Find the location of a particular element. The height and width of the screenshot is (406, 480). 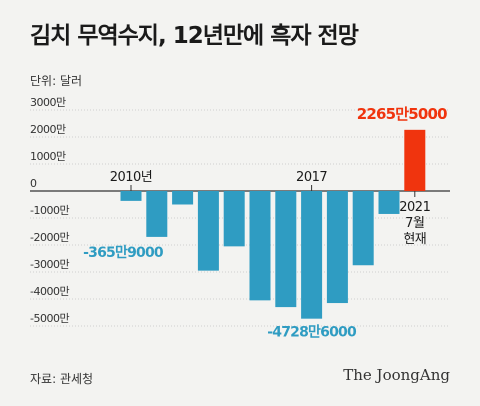

data-label: -365만9000 is located at coordinates (123, 253).